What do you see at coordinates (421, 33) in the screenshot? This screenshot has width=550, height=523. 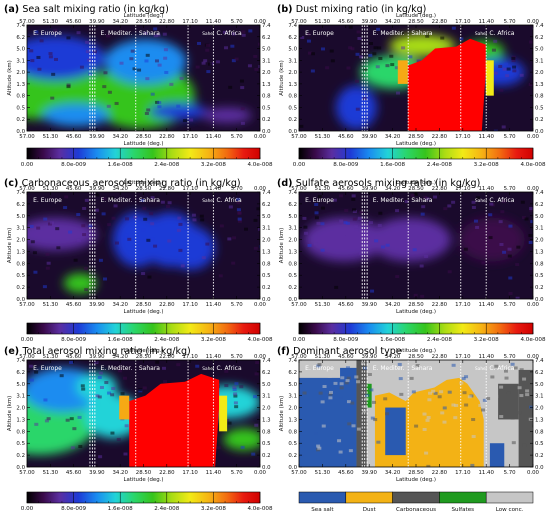 I see `region-label-sahara: Sahara` at bounding box center [421, 33].